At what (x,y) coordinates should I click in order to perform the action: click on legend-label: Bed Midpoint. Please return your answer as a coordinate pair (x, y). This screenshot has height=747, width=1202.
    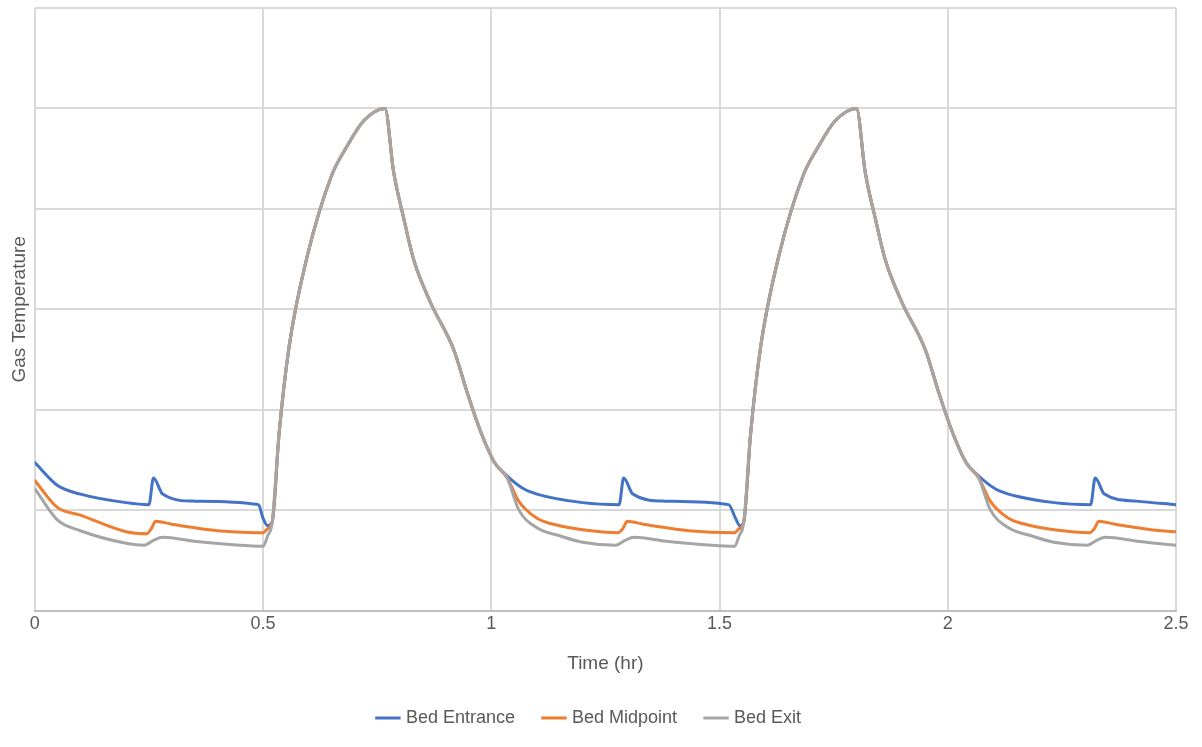
    Looking at the image, I should click on (624, 716).